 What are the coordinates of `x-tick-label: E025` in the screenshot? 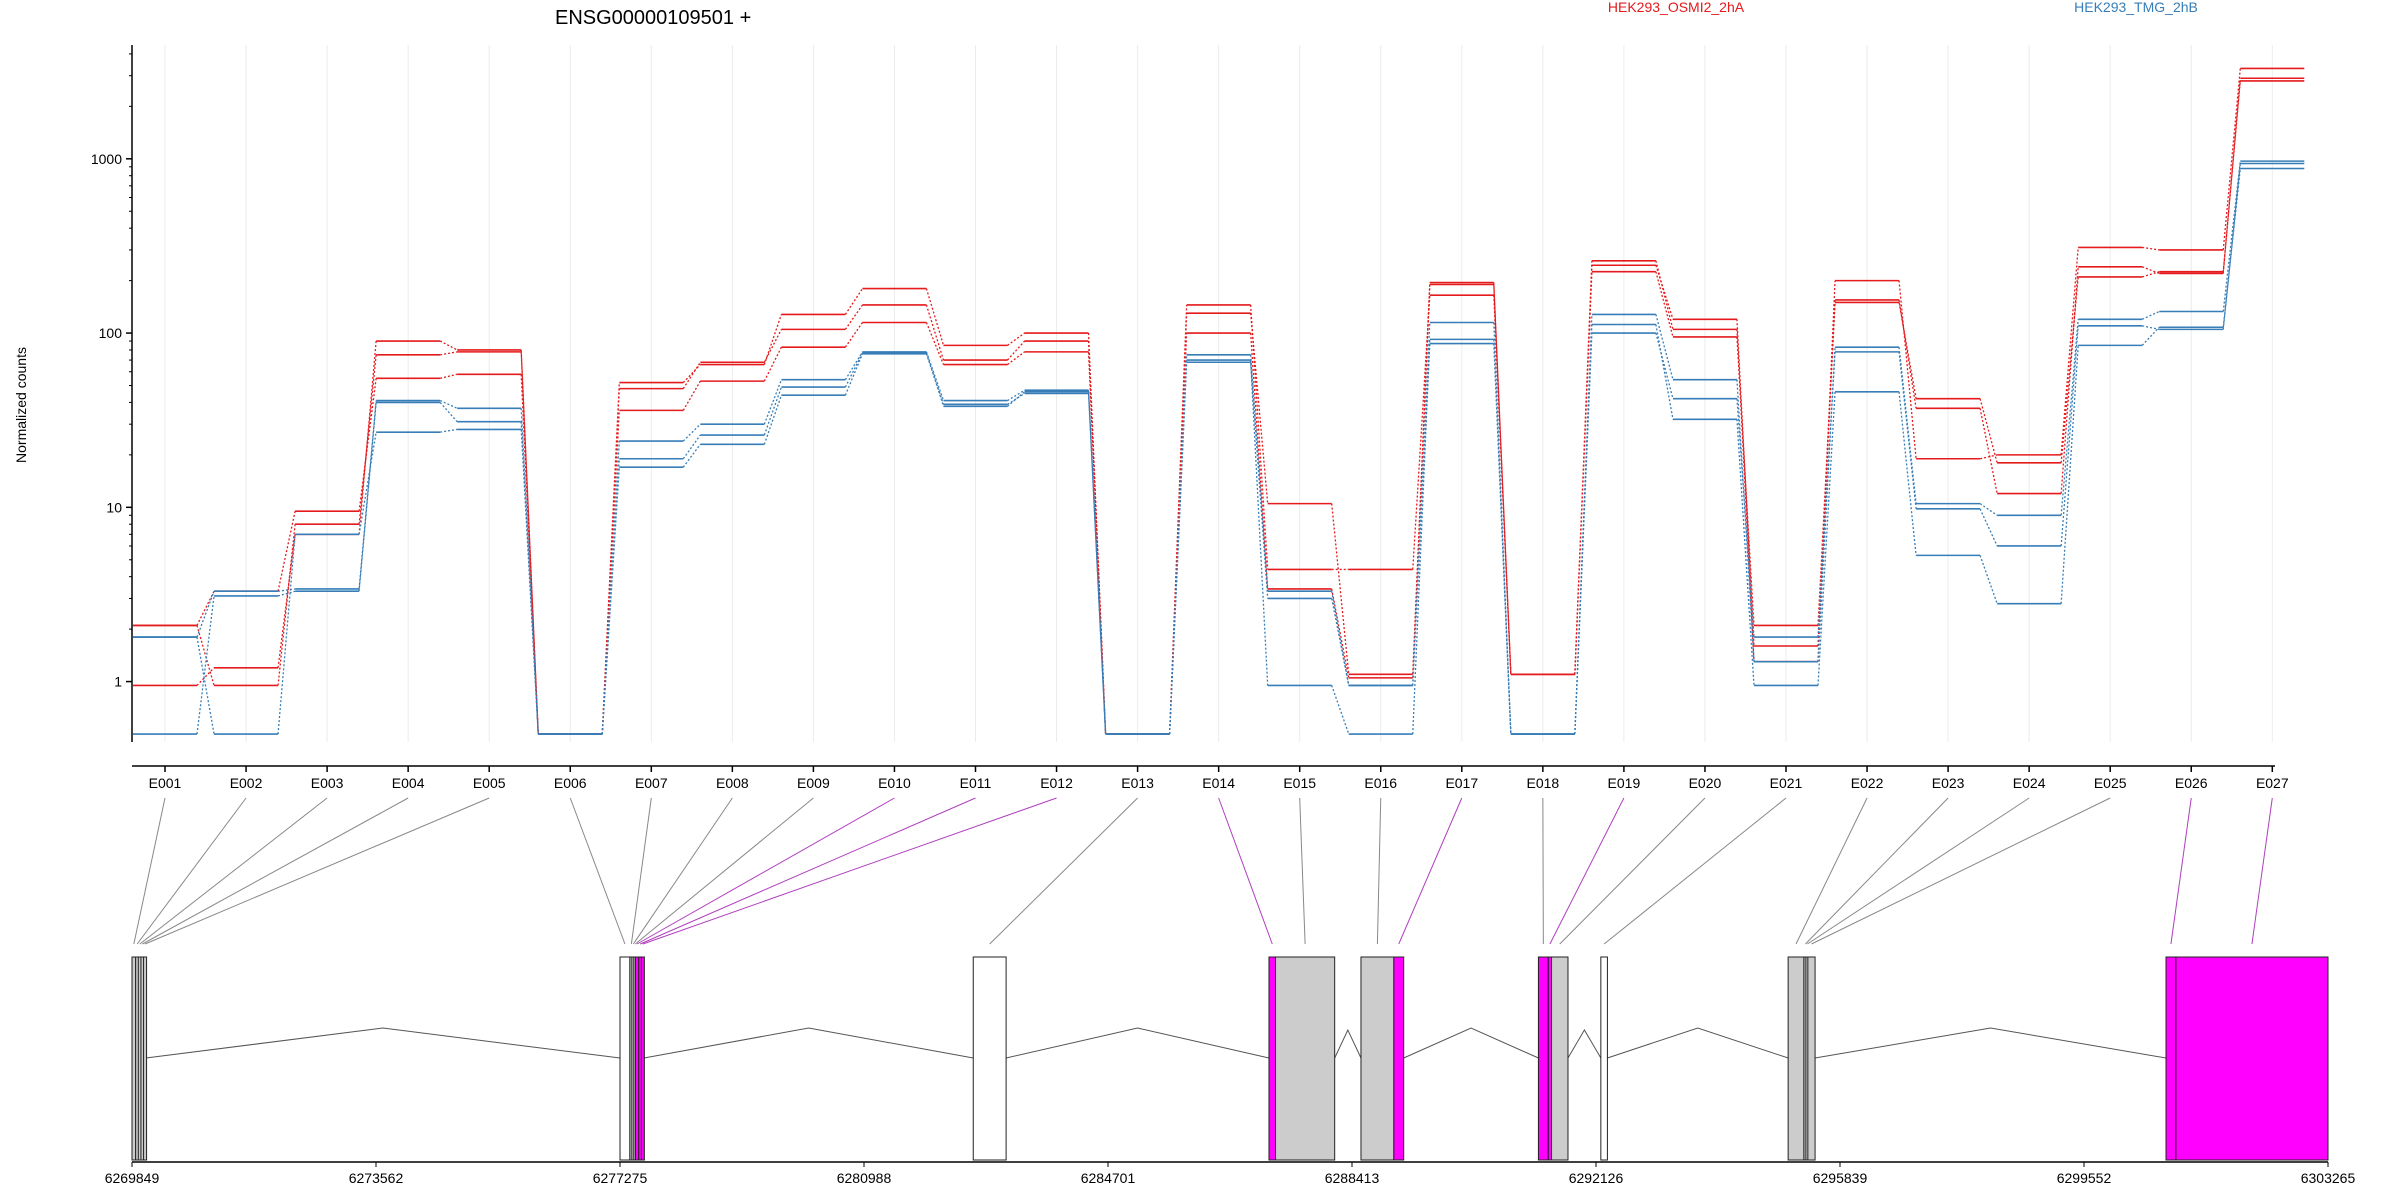 It's located at (2110, 783).